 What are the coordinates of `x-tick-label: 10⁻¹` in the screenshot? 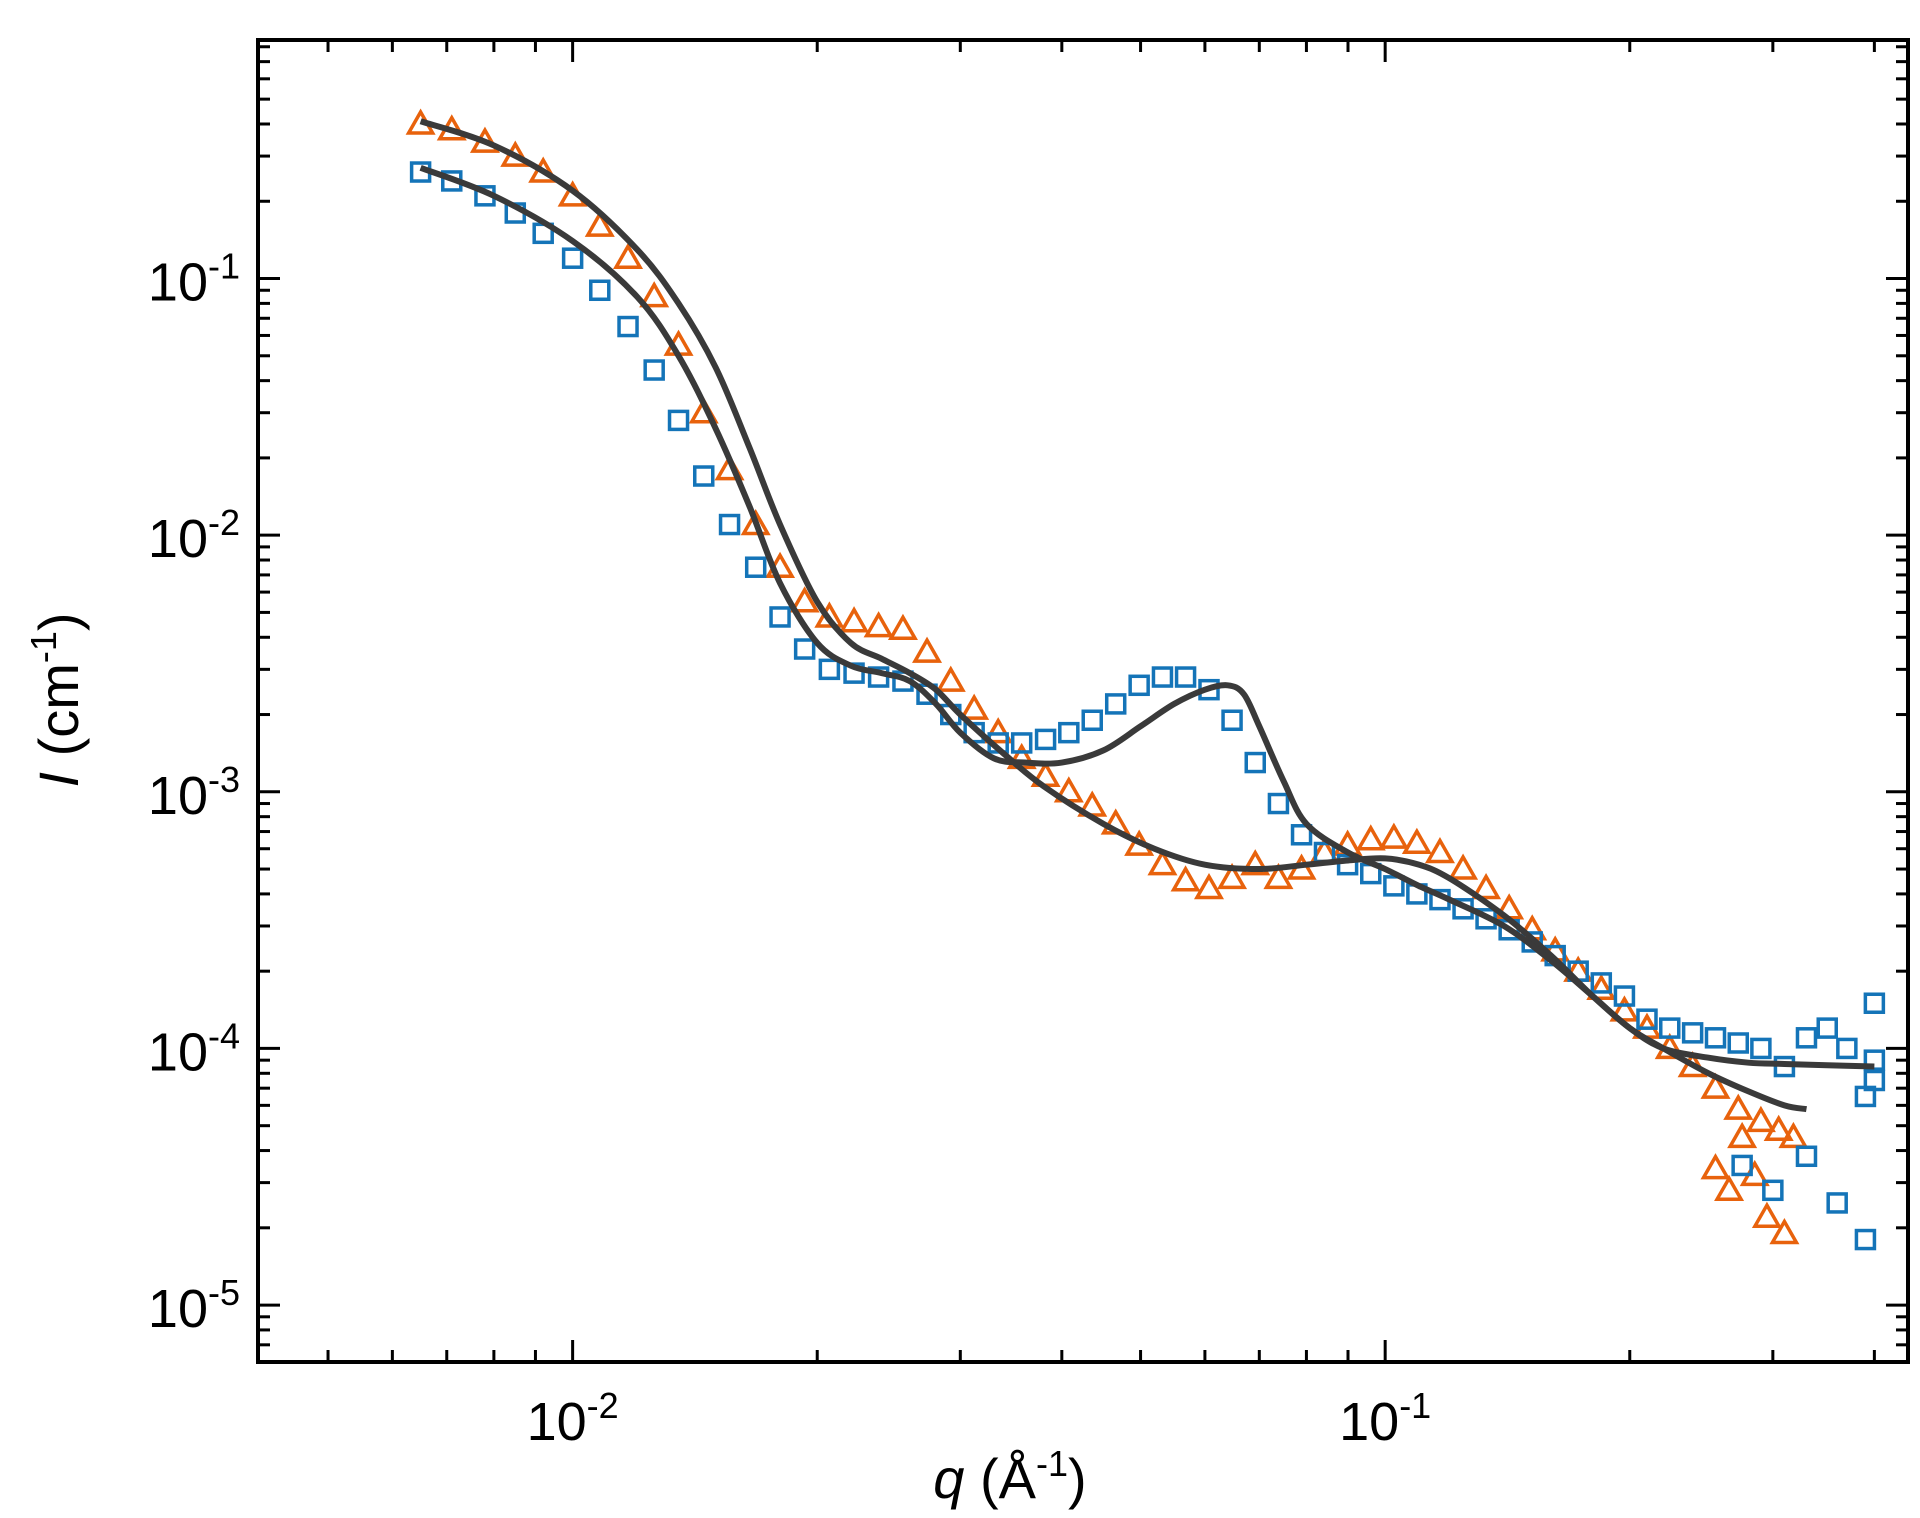 It's located at (1385, 1418).